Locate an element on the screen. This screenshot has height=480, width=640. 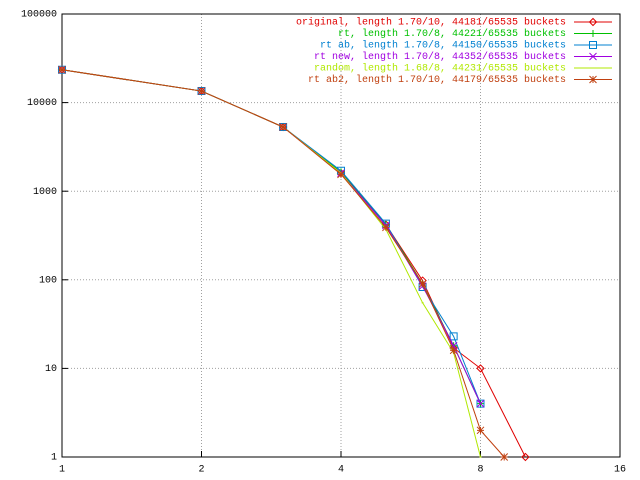
legend-label: rt, length 1.70/8, 44221/65535 buckets is located at coordinates (452, 34).